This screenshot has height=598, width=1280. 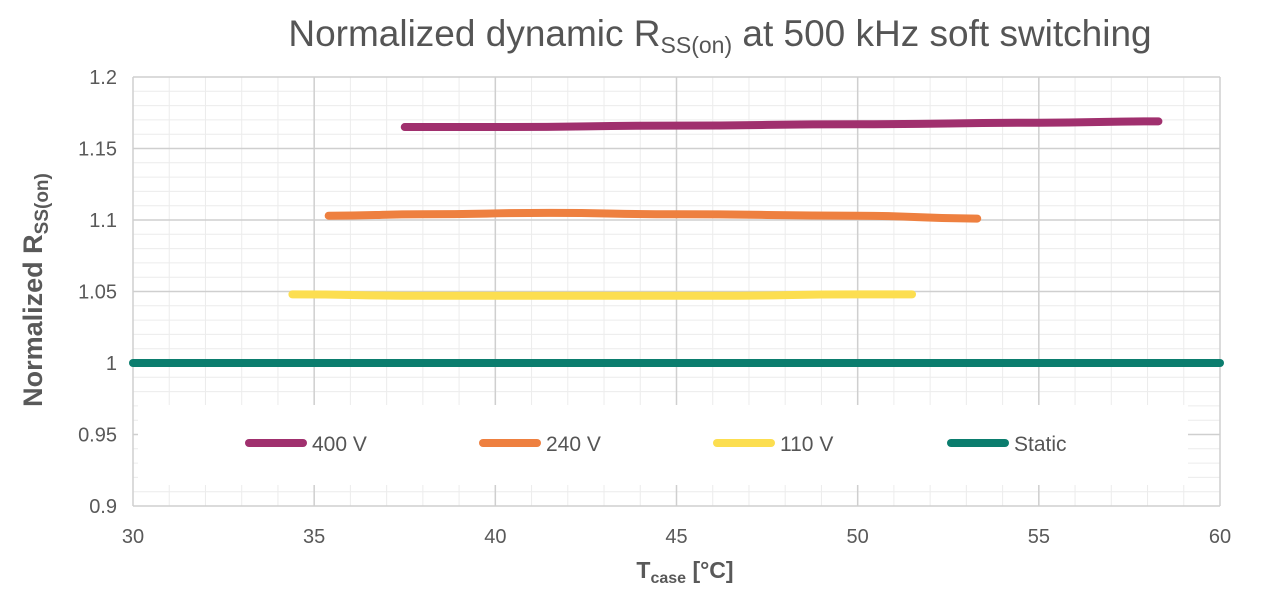 I want to click on y-axis-title-sub: SS(on), so click(x=42, y=203).